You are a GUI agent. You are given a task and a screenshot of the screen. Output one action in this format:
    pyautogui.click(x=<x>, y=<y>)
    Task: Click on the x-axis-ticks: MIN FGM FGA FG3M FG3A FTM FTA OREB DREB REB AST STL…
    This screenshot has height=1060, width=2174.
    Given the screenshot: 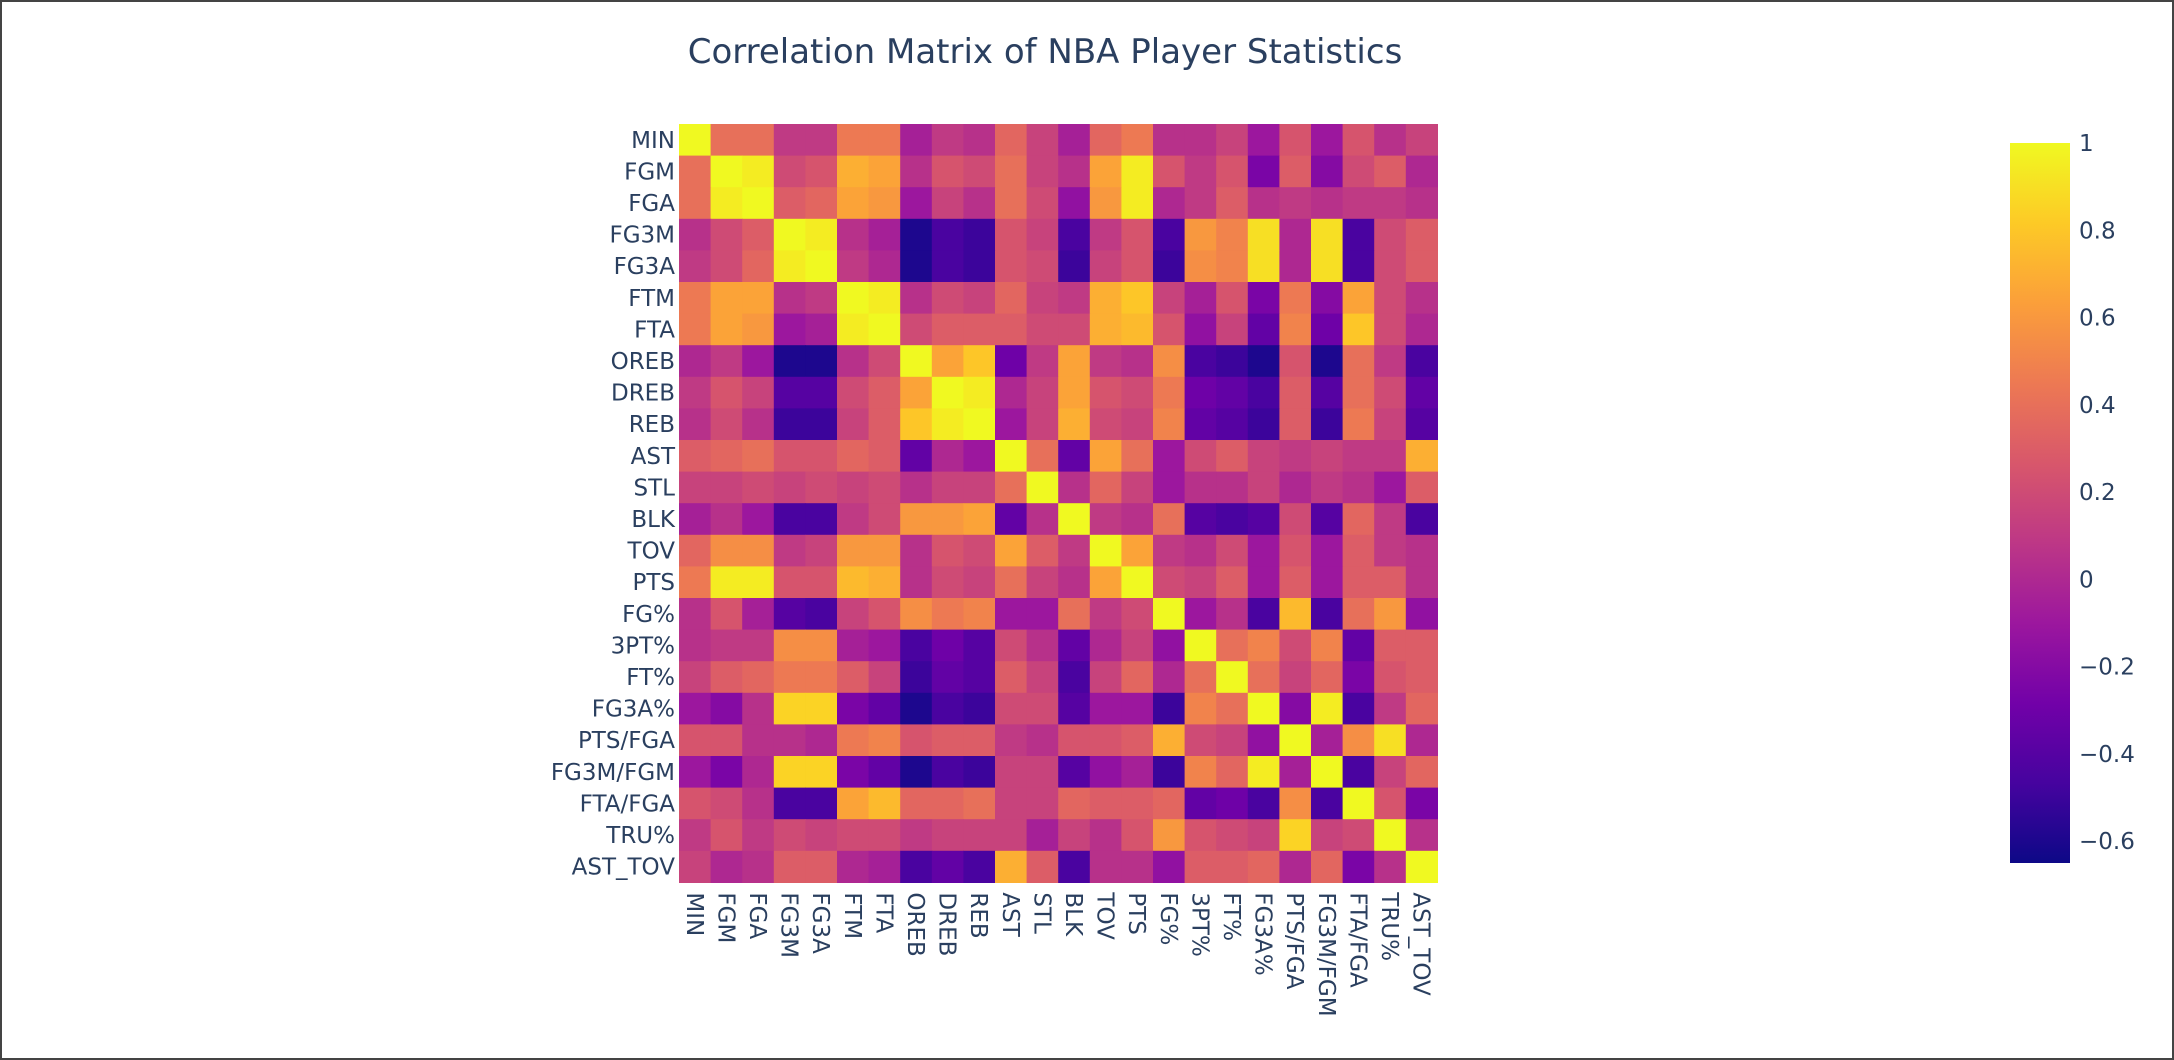 What is the action you would take?
    pyautogui.click(x=1057, y=953)
    